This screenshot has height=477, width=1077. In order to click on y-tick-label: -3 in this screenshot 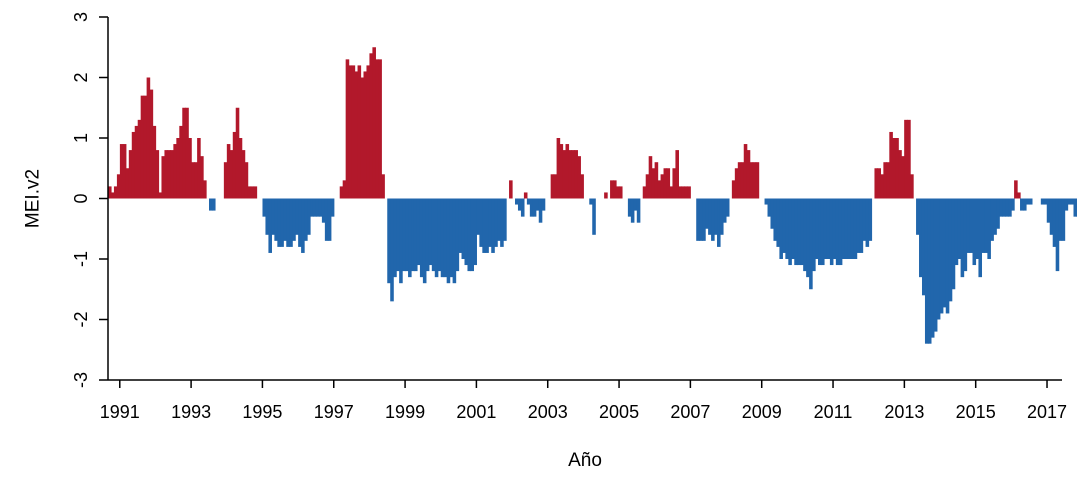, I will do `click(81, 380)`.